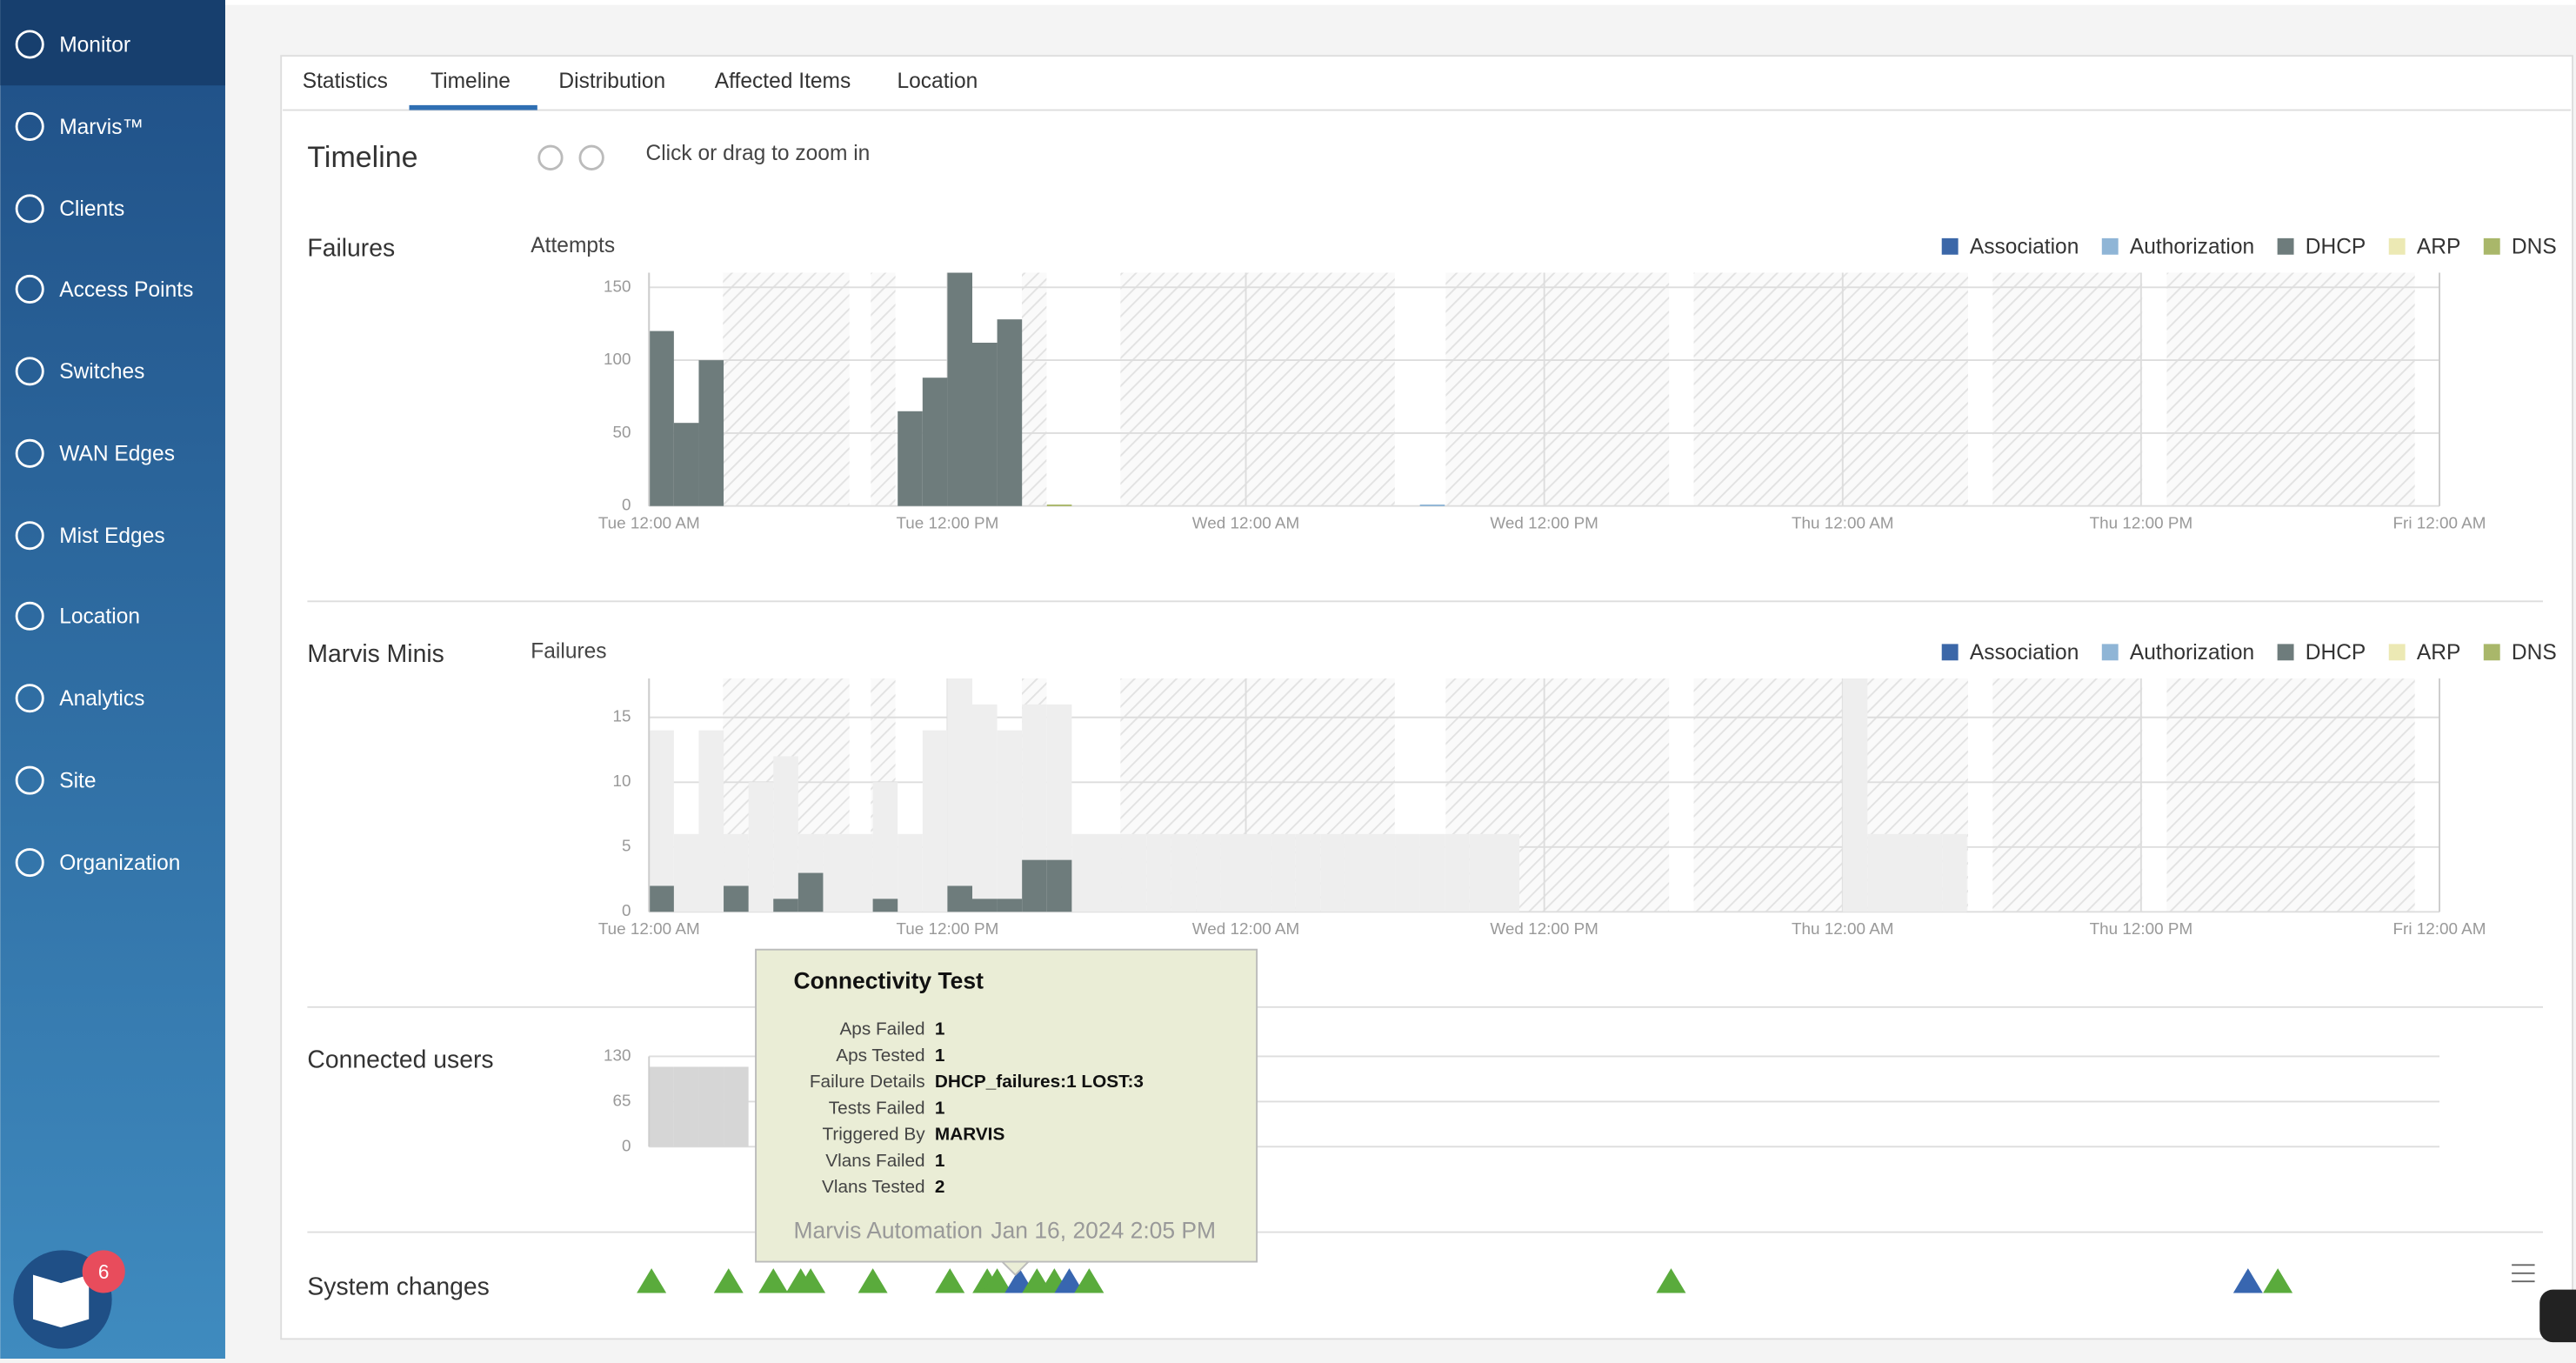 The height and width of the screenshot is (1363, 2576). I want to click on tooltip-key: Failure Details, so click(867, 1082).